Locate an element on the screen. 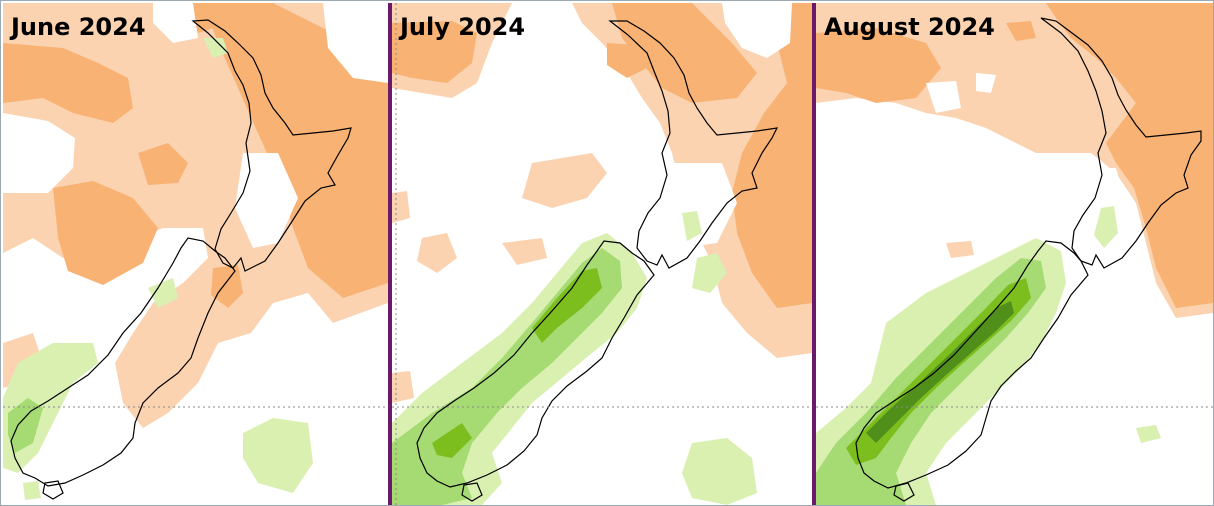 The width and height of the screenshot is (1214, 506). panel-title-august: August 2024 is located at coordinates (909, 27).